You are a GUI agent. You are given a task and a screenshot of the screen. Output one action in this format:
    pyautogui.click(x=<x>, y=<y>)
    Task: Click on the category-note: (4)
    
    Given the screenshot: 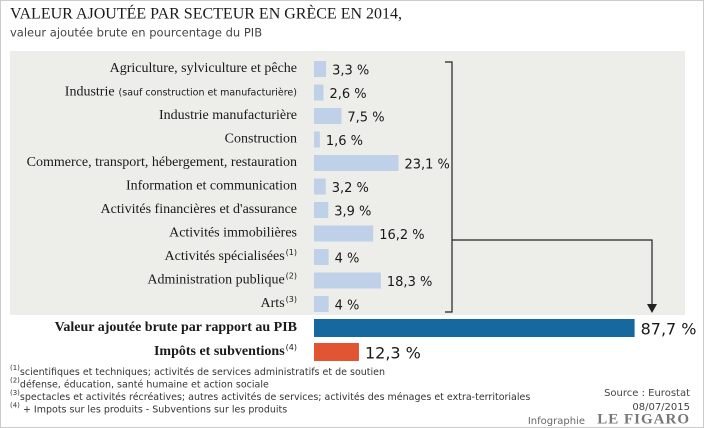 What is the action you would take?
    pyautogui.click(x=291, y=347)
    